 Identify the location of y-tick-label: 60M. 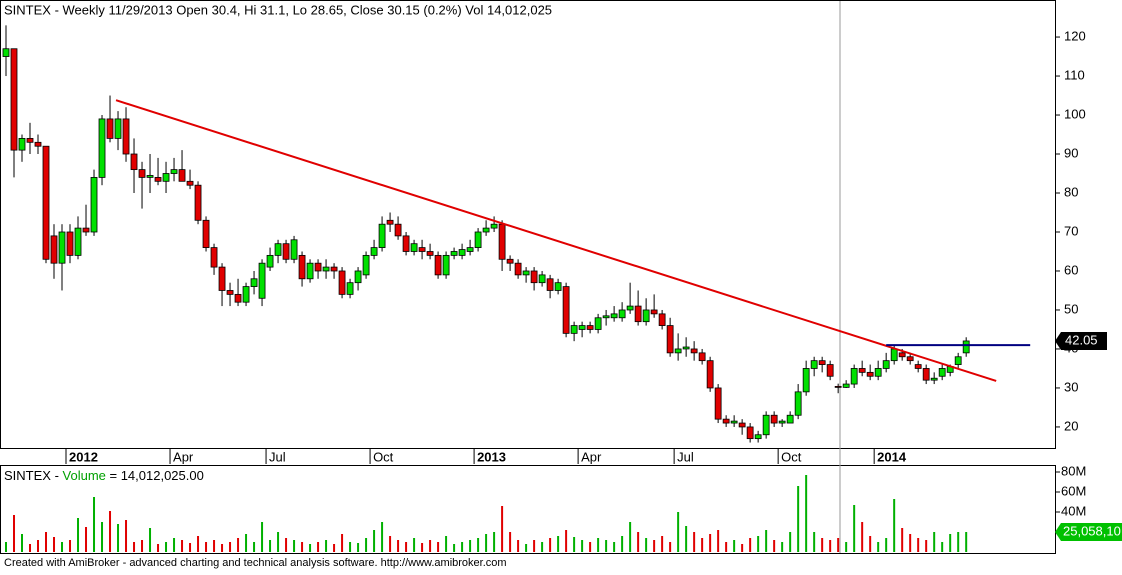
(1073, 490).